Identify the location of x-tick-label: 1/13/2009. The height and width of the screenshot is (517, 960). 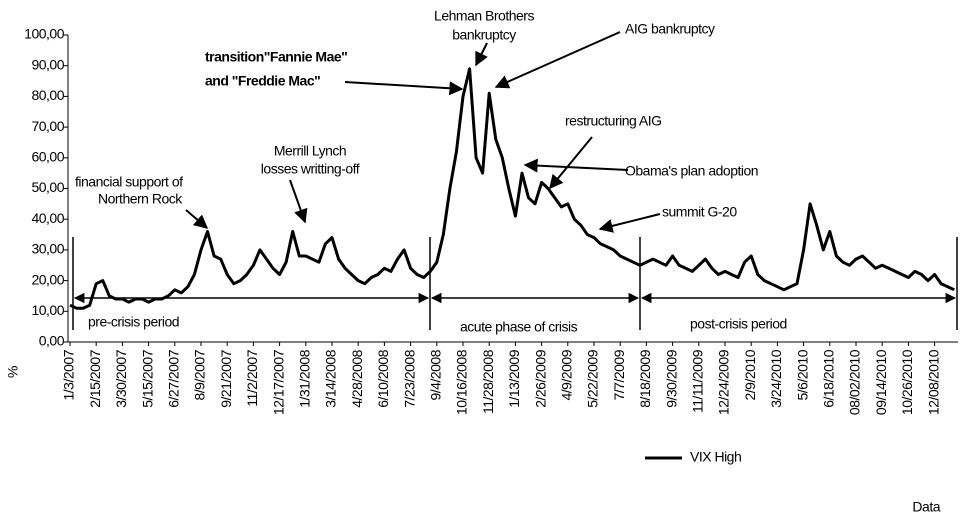
(514, 378).